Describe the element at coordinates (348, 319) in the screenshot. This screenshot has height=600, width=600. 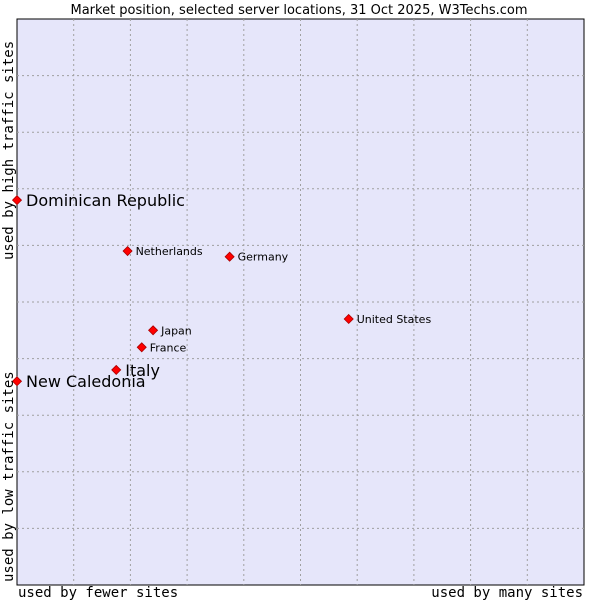
I see `point-marker-united-states` at that location.